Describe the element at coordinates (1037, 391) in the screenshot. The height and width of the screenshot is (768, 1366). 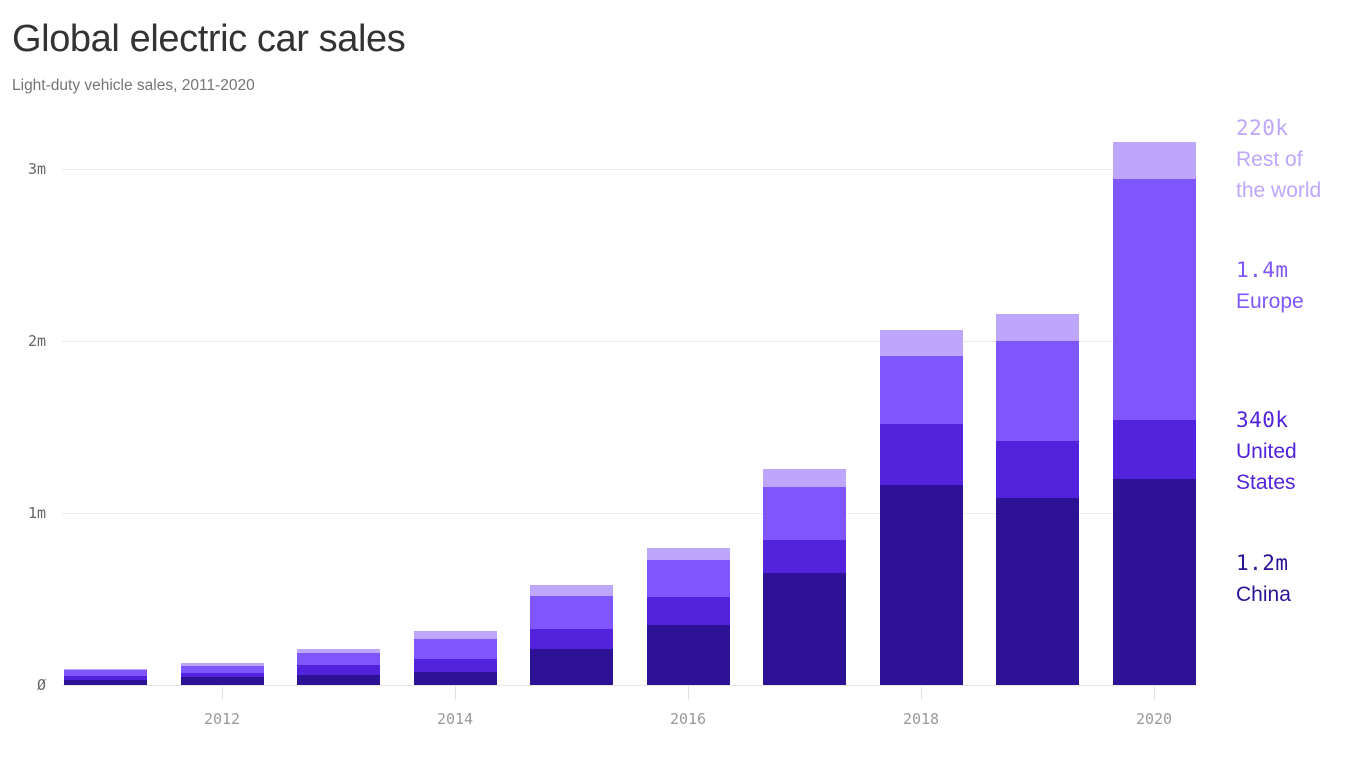
I see `bar-segment-europe-2019` at that location.